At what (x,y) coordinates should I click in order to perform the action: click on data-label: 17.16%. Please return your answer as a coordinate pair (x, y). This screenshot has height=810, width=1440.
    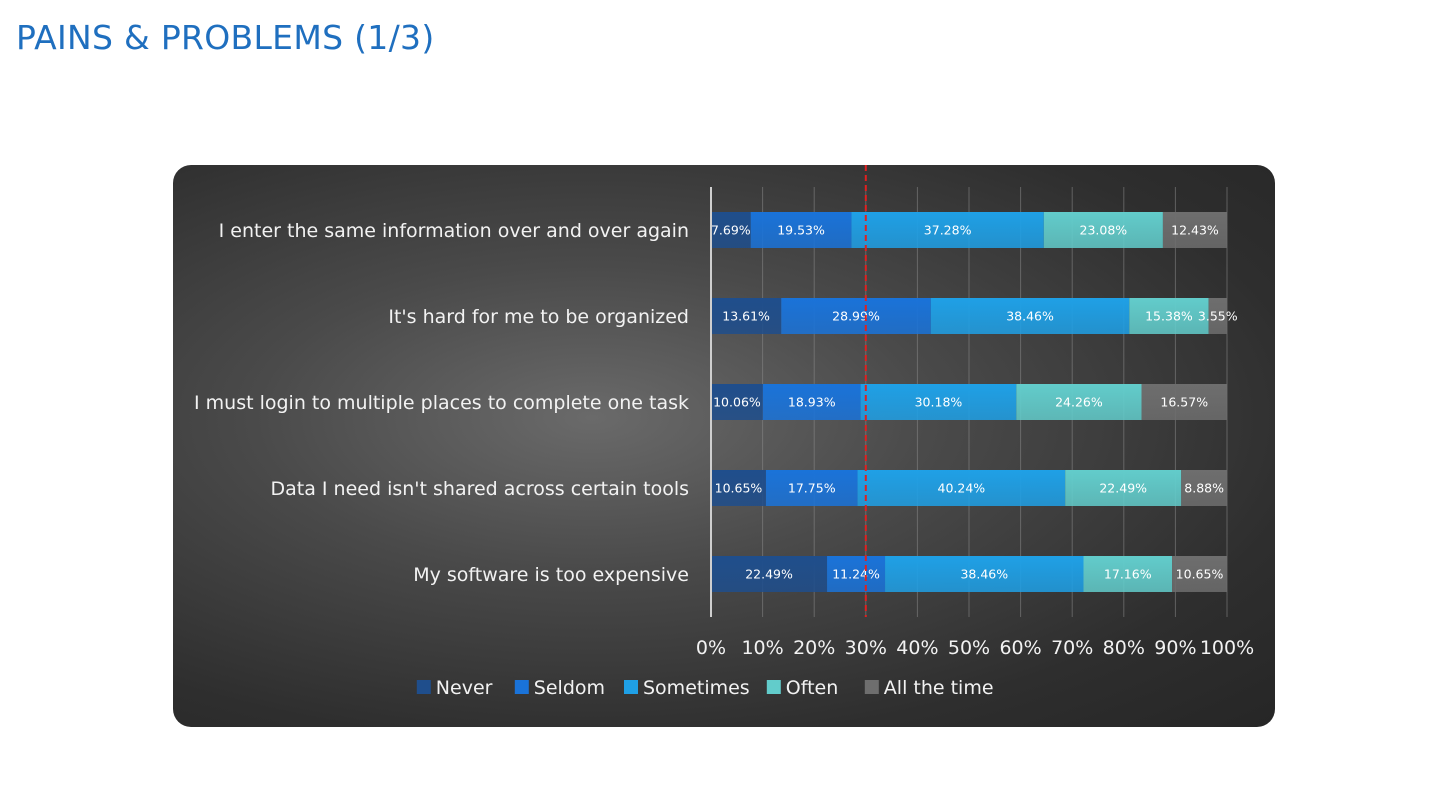
    Looking at the image, I should click on (1128, 574).